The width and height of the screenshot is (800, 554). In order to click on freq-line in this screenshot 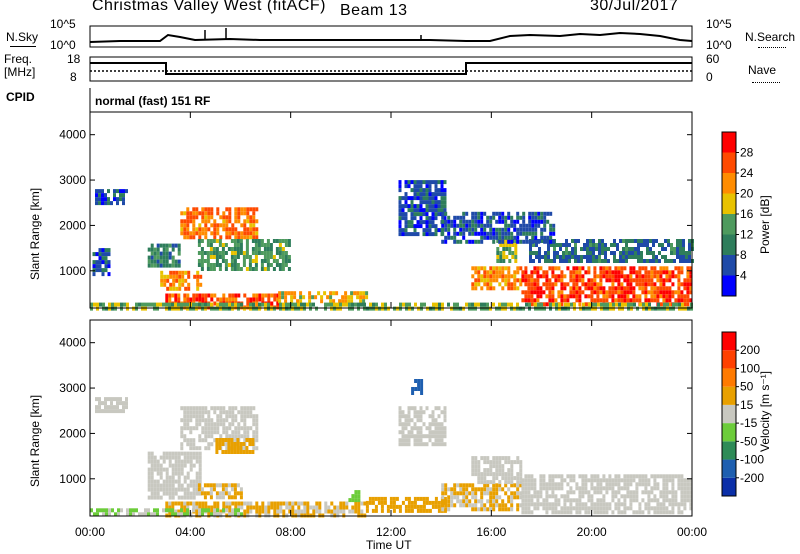, I will do `click(391, 68)`.